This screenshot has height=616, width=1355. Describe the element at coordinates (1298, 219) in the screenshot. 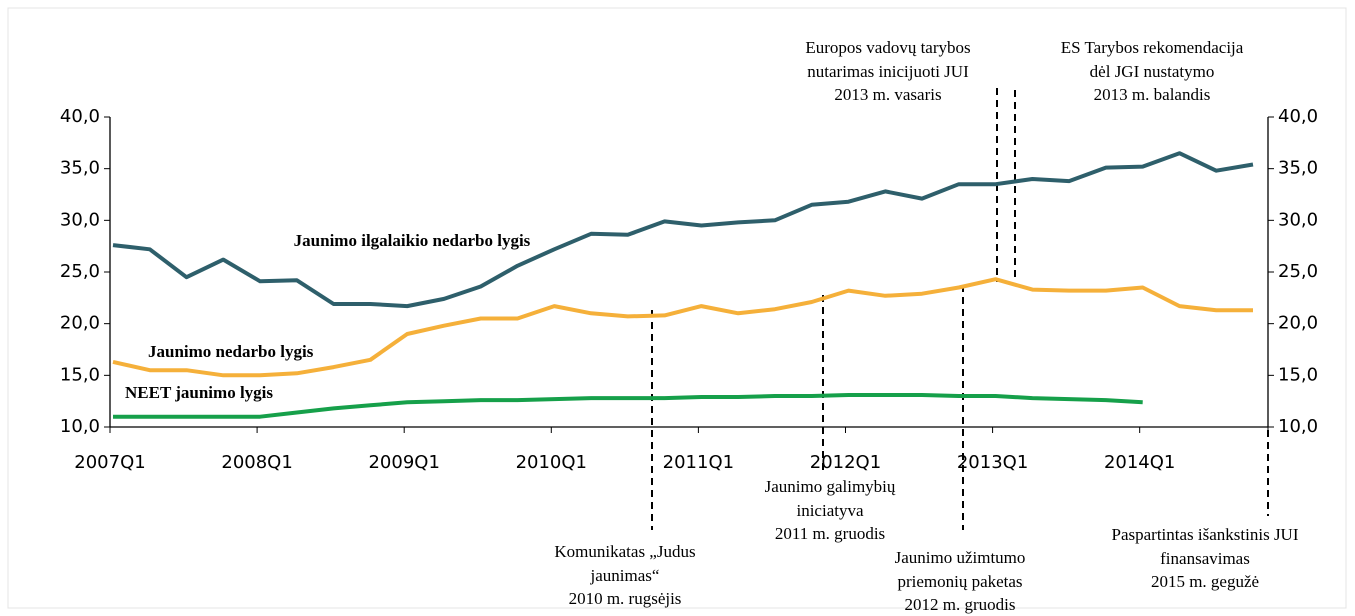

I see `y2-tick-label: 30,0` at that location.